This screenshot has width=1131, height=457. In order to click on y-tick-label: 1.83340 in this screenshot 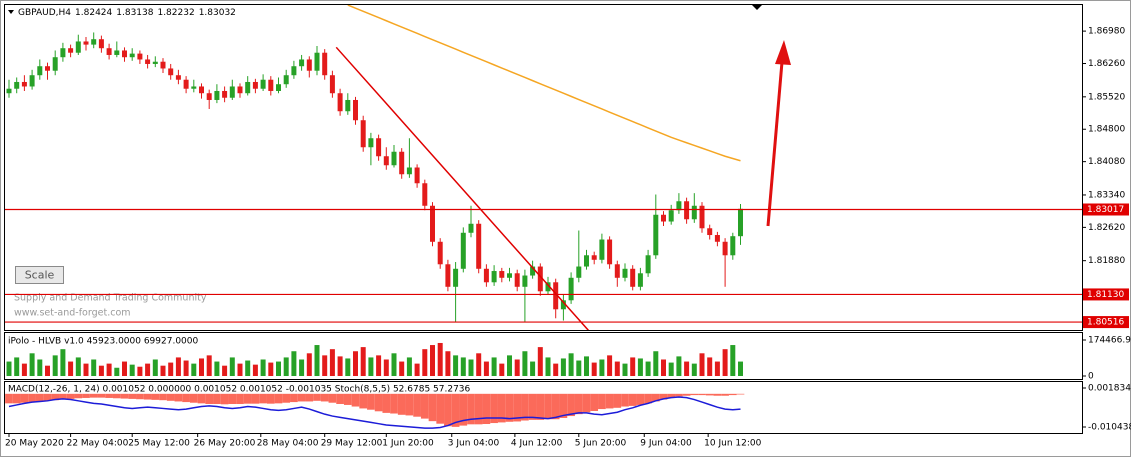, I will do `click(1106, 195)`.